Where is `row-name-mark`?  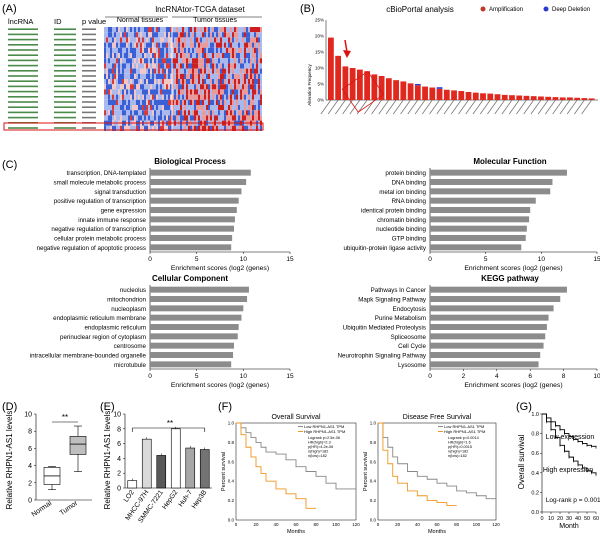 row-name-mark is located at coordinates (23, 45).